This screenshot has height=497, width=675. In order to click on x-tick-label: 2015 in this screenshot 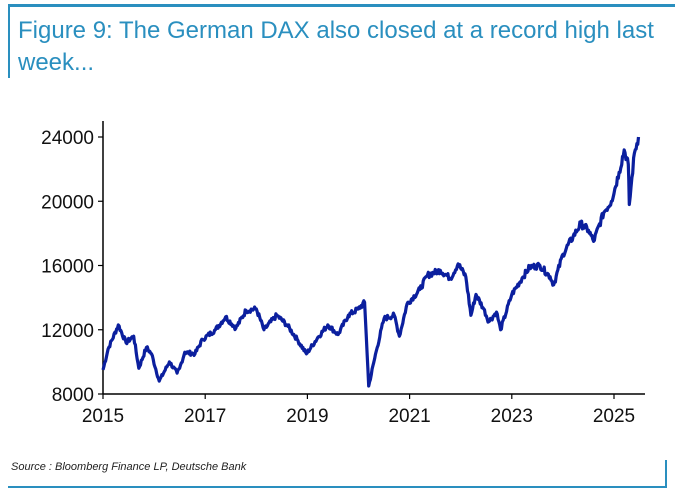, I will do `click(103, 416)`.